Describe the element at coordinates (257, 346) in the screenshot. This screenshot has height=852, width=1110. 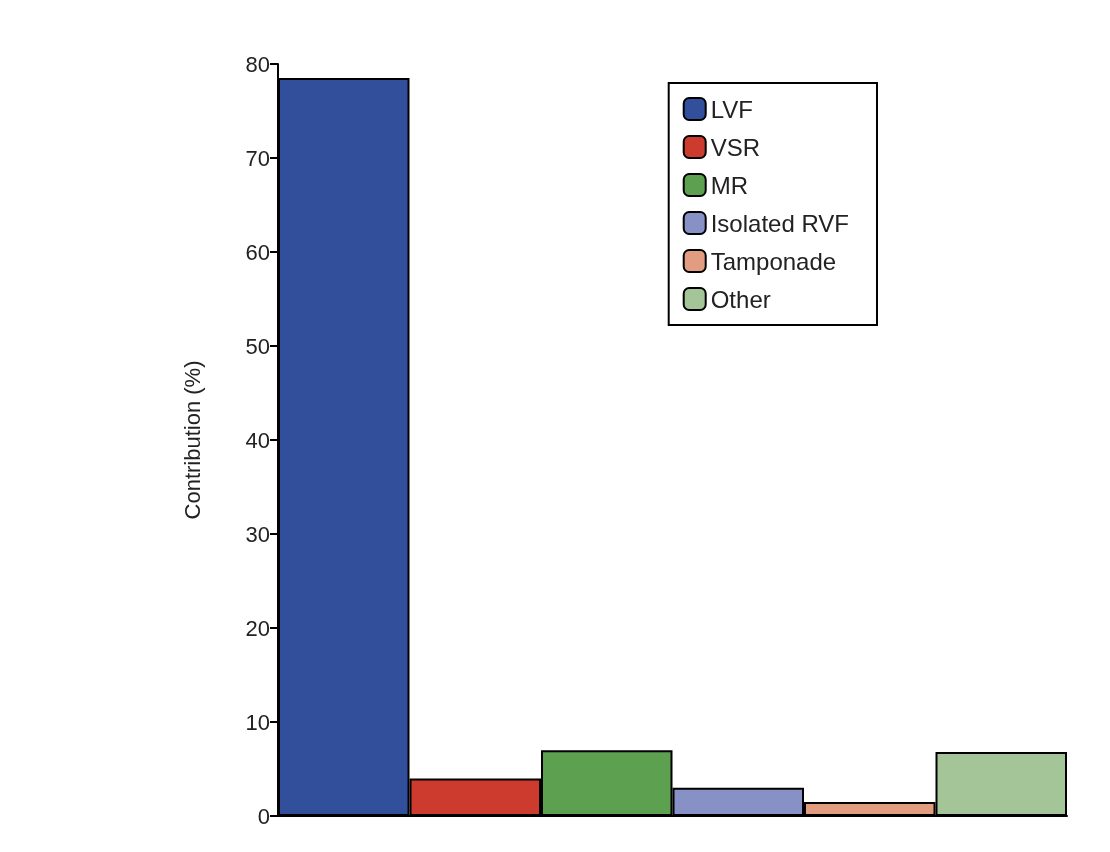
I see `y-tick-label: 50` at that location.